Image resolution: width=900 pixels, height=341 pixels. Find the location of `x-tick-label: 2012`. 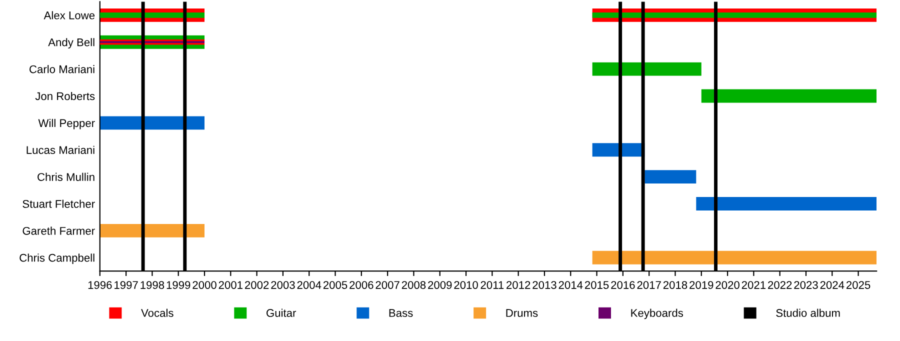

x-tick-label: 2012 is located at coordinates (518, 285).